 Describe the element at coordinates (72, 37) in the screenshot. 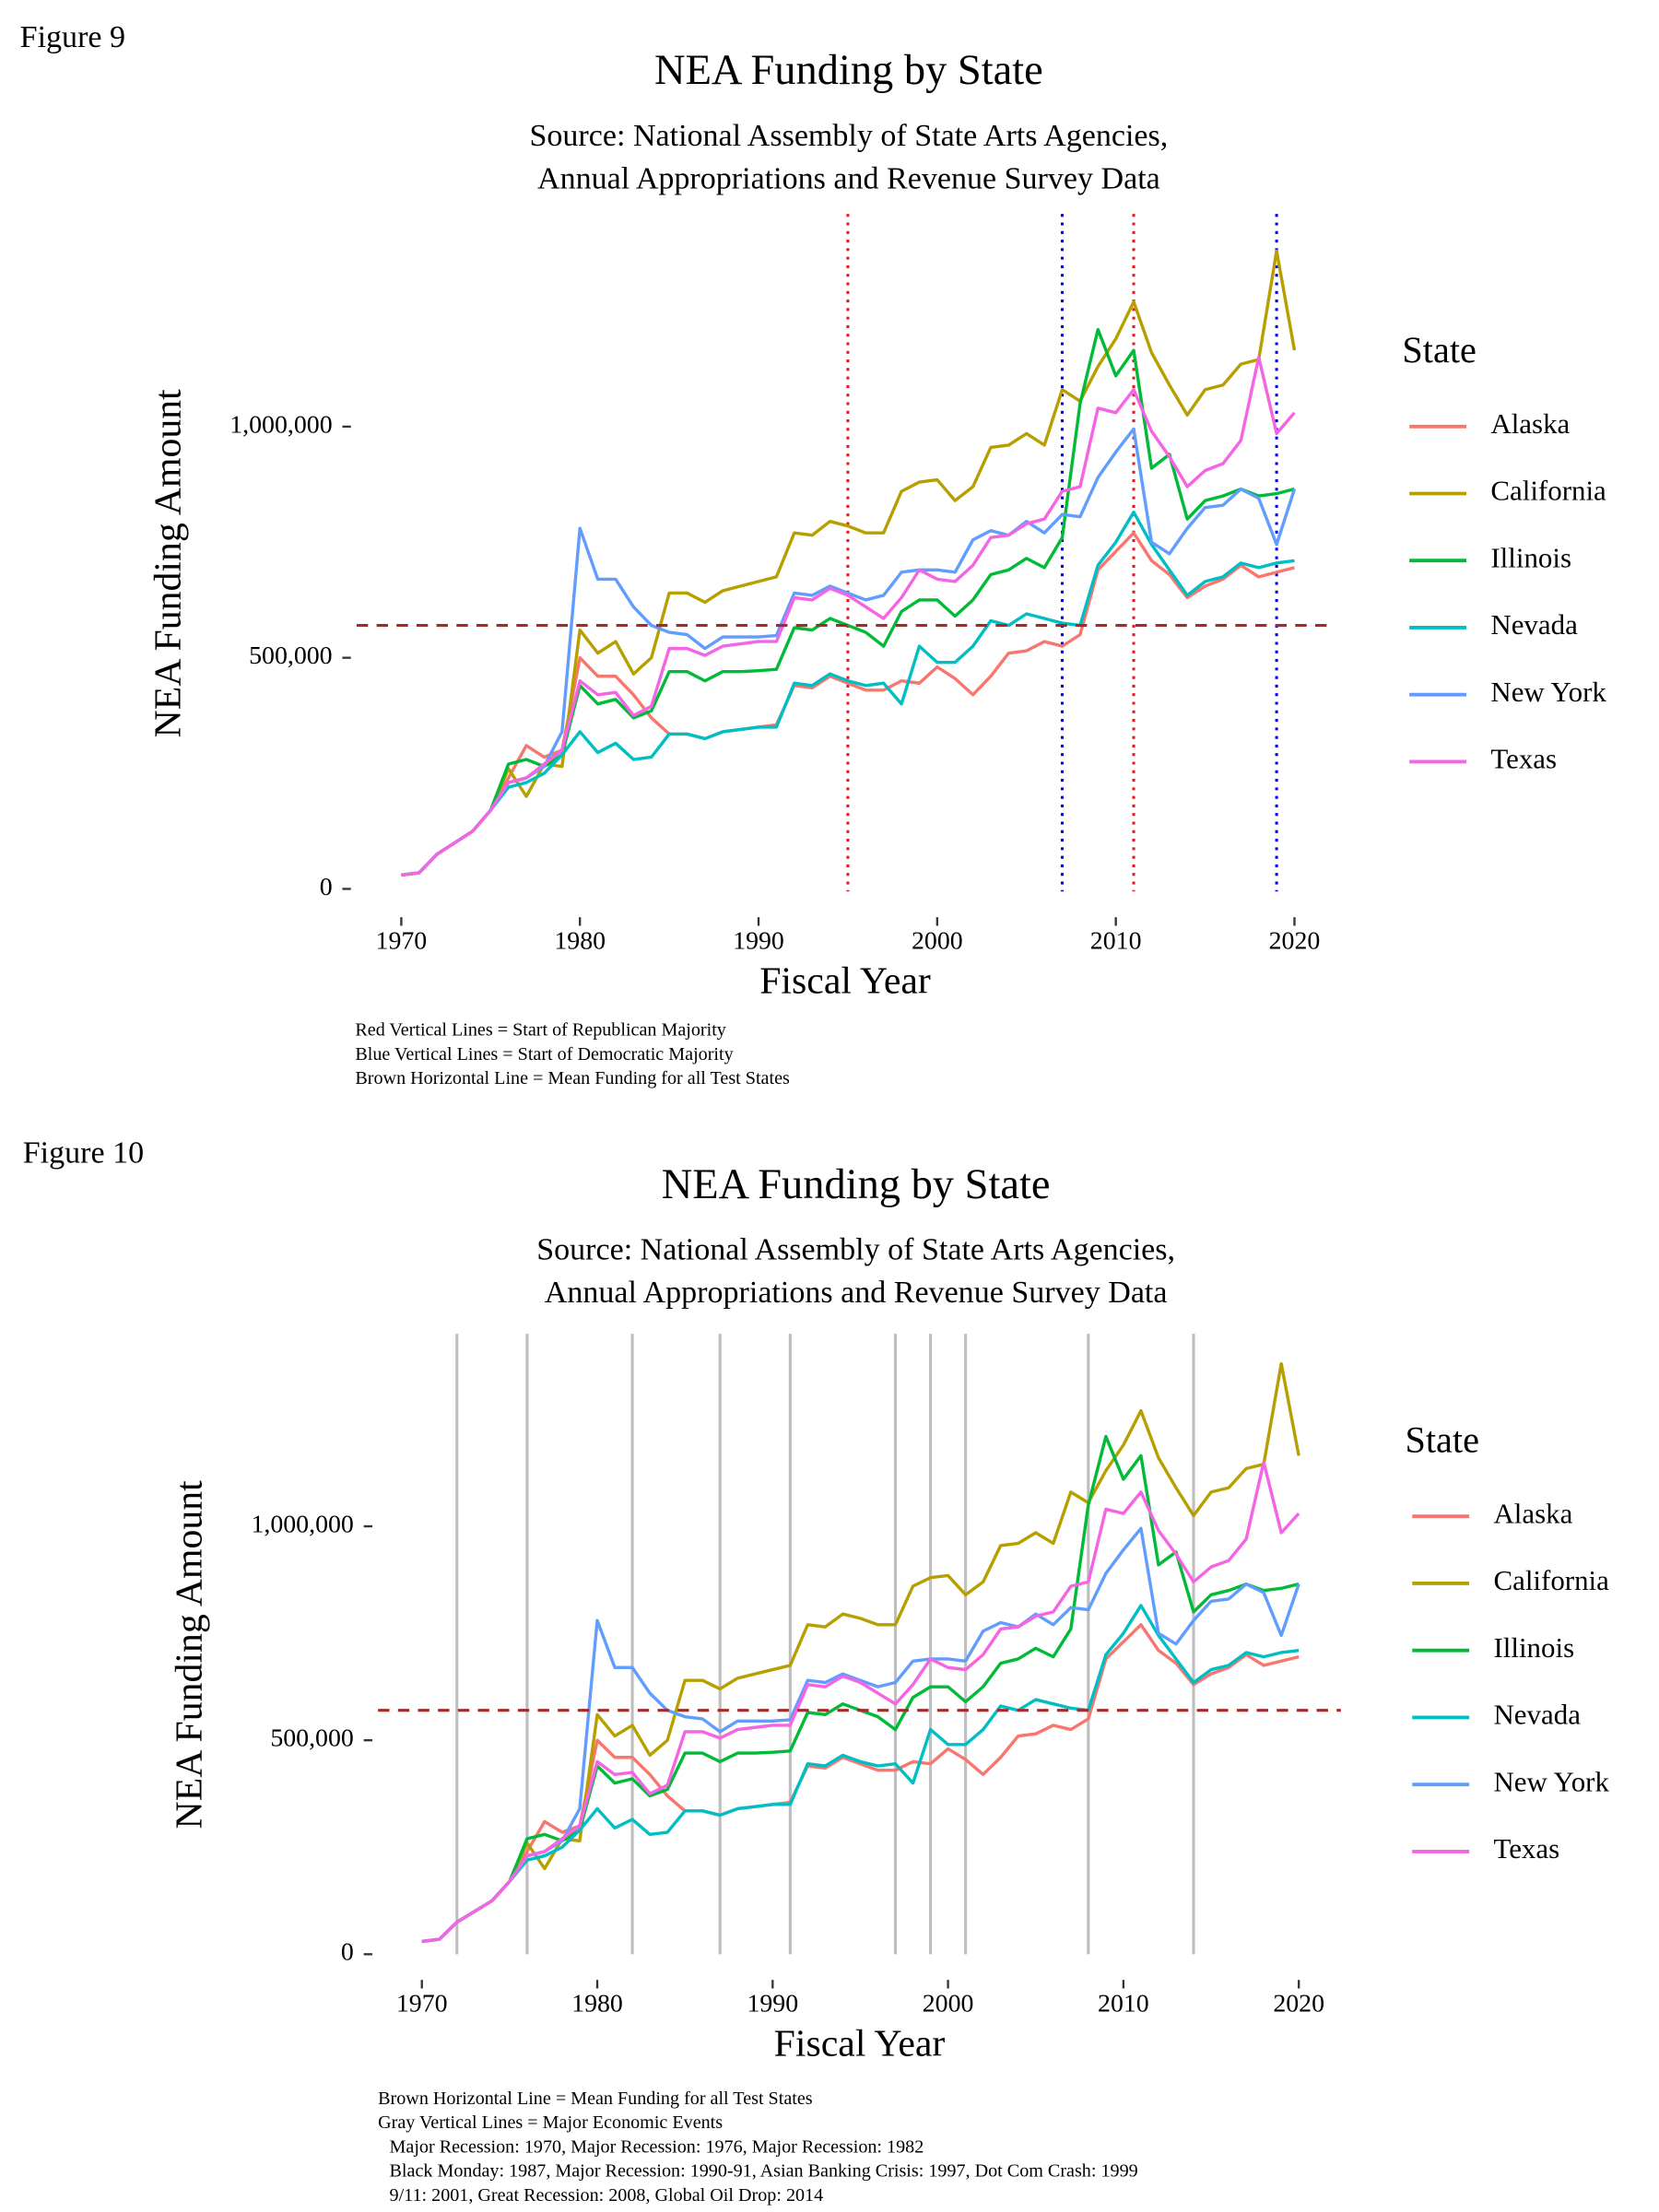

I see `figure-label: Figure 9` at that location.